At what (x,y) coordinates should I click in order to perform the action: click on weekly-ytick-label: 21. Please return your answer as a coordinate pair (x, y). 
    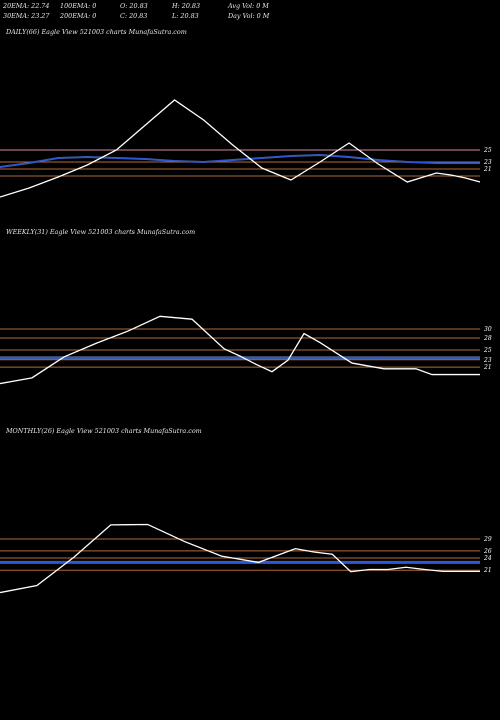
    Looking at the image, I should click on (487, 367).